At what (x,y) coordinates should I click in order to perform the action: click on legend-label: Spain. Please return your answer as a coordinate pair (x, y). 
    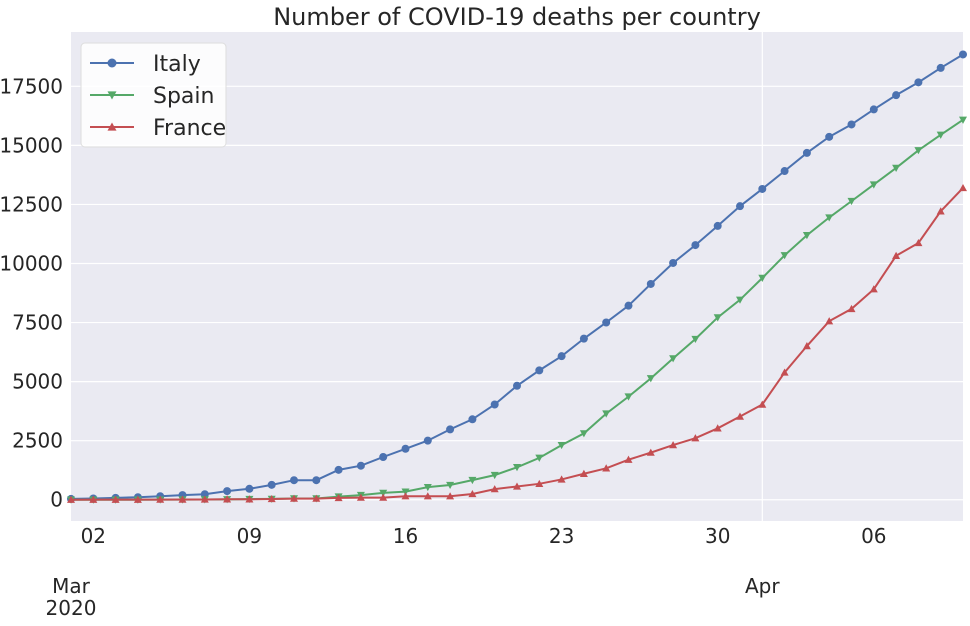
    Looking at the image, I should click on (183, 96).